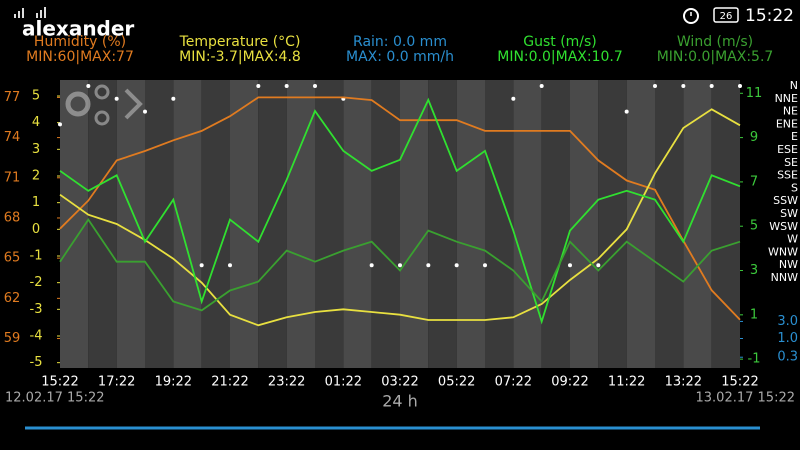  I want to click on x-tick-label: 09:22, so click(569, 382).